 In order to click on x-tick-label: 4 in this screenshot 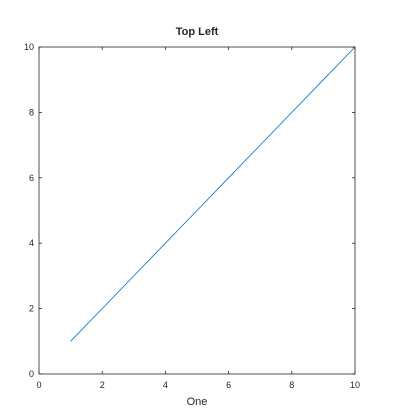, I will do `click(165, 385)`.